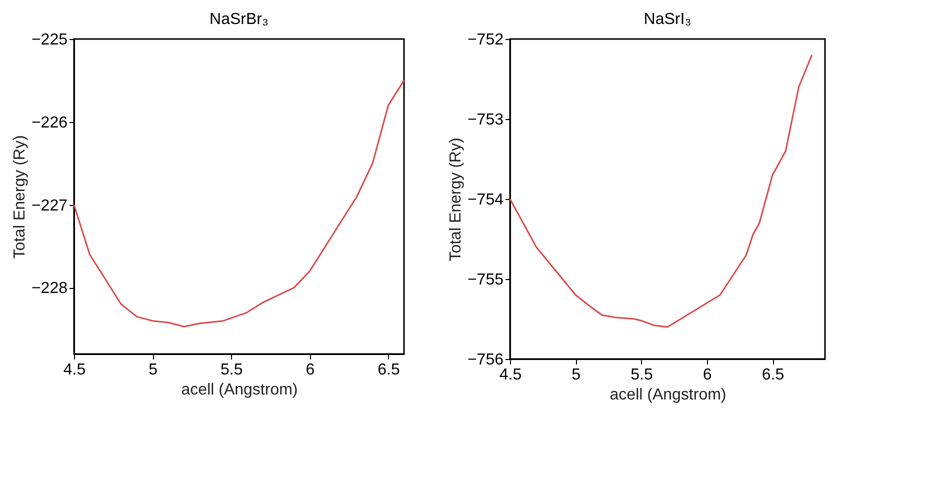  Describe the element at coordinates (239, 19) in the screenshot. I see `chart-title: NaSrBr₃` at that location.